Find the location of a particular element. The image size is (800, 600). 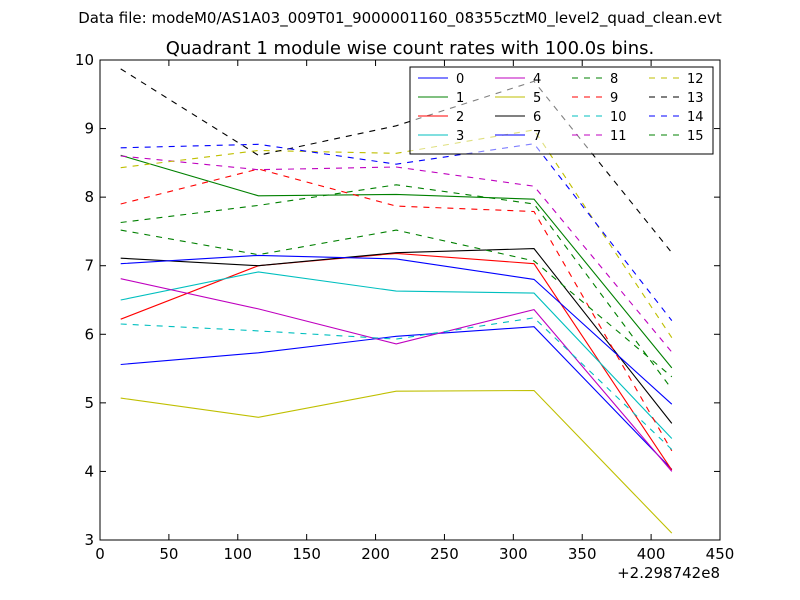

legend-label-1: 1 is located at coordinates (460, 98).